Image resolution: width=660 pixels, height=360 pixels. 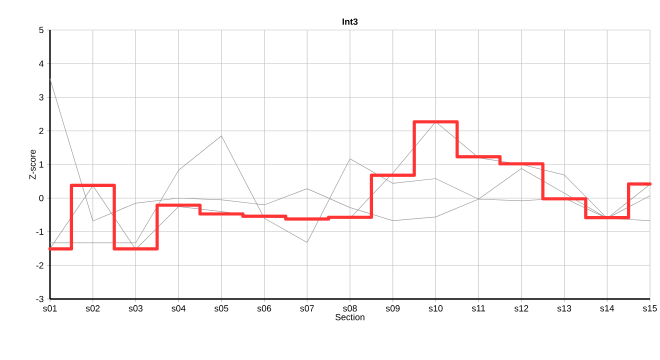 What do you see at coordinates (41, 198) in the screenshot?
I see `y-tick-label: 0` at bounding box center [41, 198].